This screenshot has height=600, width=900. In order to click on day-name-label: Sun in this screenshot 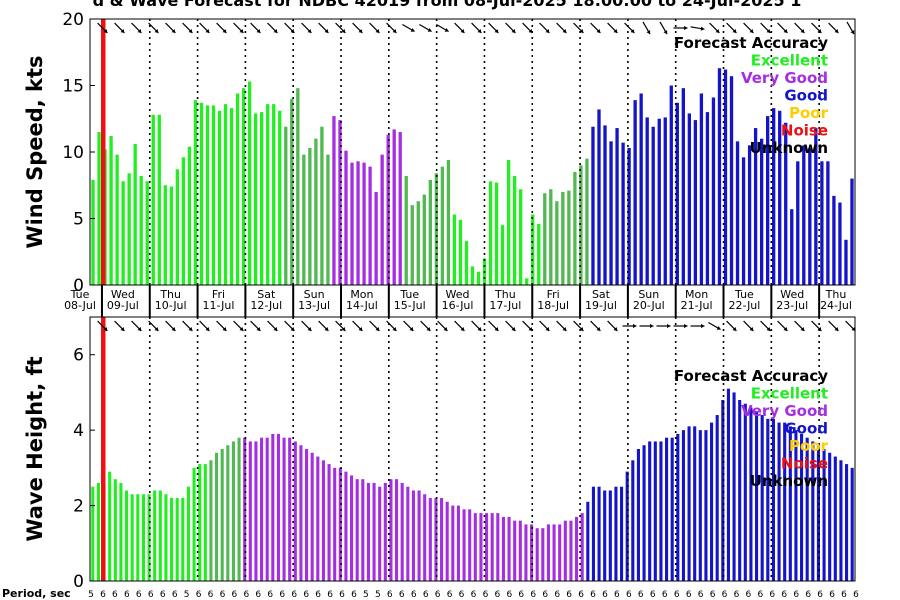, I will do `click(648, 294)`.